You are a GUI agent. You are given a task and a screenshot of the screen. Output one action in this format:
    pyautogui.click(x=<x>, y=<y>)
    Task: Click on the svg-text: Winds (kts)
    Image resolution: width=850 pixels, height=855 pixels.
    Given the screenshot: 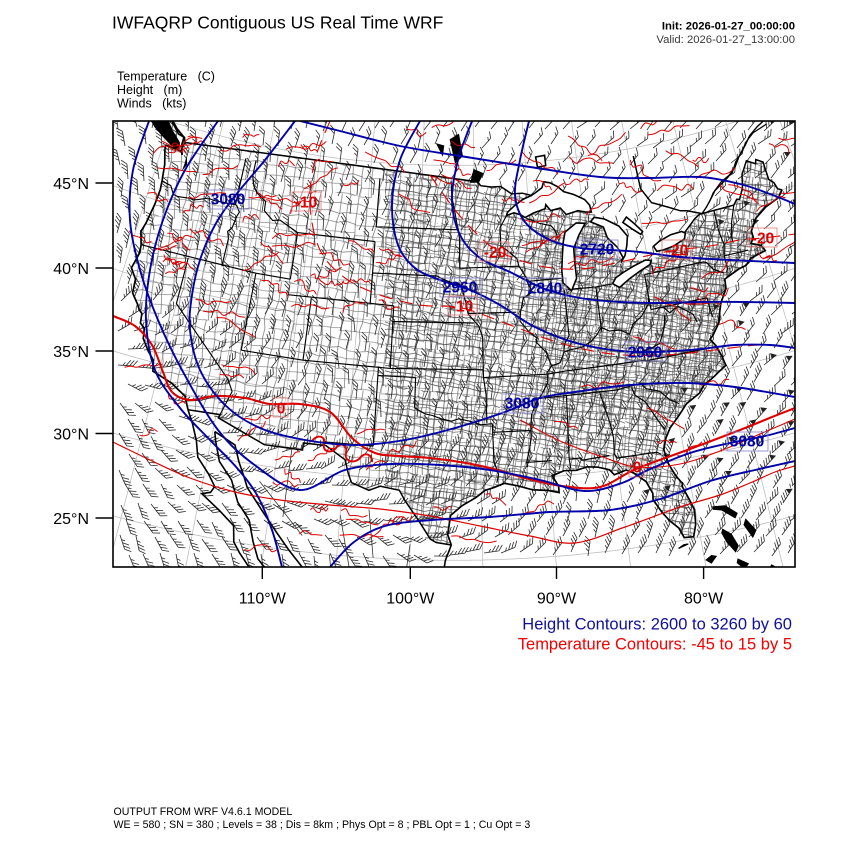 What is the action you would take?
    pyautogui.click(x=151, y=104)
    